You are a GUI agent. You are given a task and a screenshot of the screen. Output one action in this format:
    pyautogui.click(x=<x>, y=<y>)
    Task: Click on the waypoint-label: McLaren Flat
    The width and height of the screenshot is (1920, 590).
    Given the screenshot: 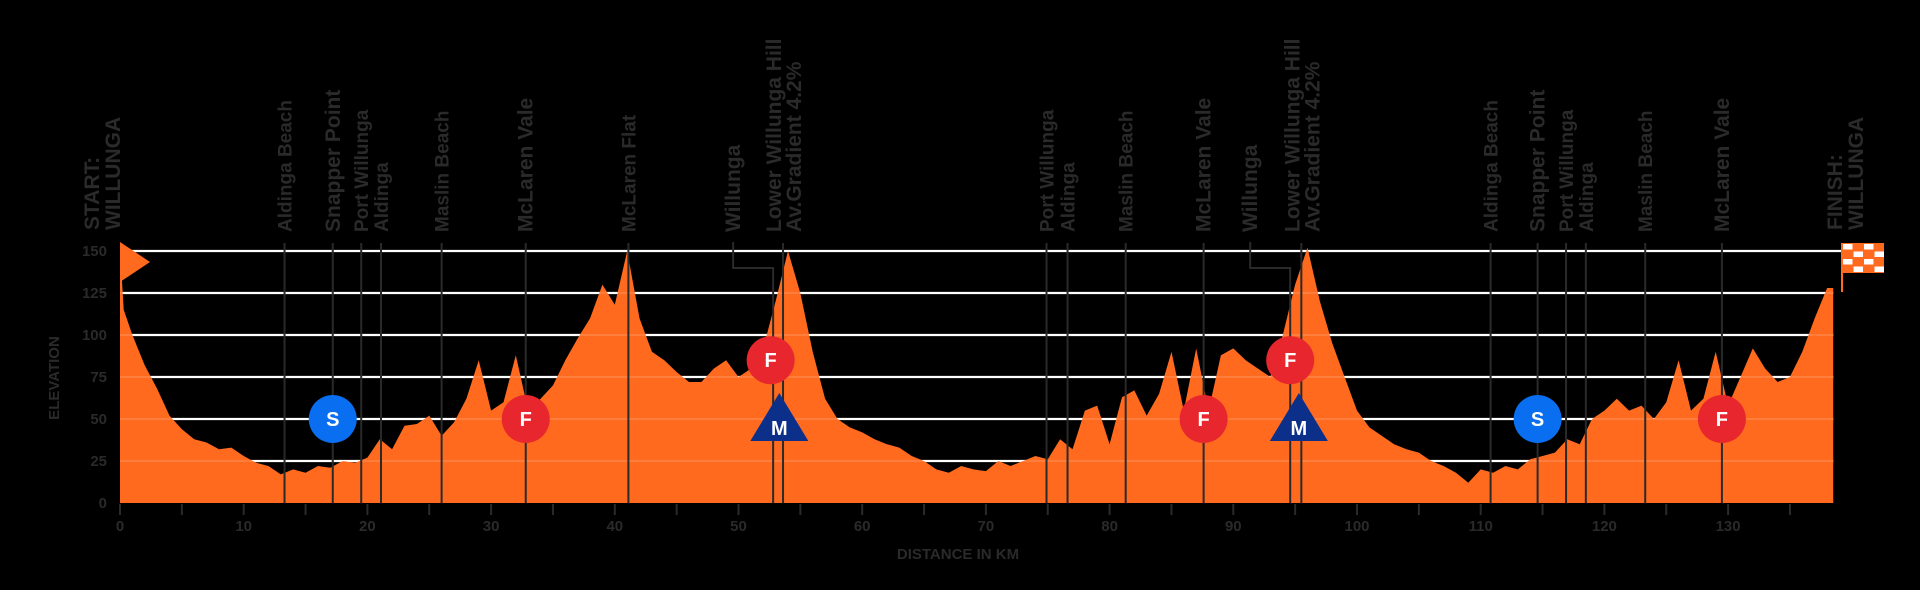 What is the action you would take?
    pyautogui.click(x=629, y=173)
    